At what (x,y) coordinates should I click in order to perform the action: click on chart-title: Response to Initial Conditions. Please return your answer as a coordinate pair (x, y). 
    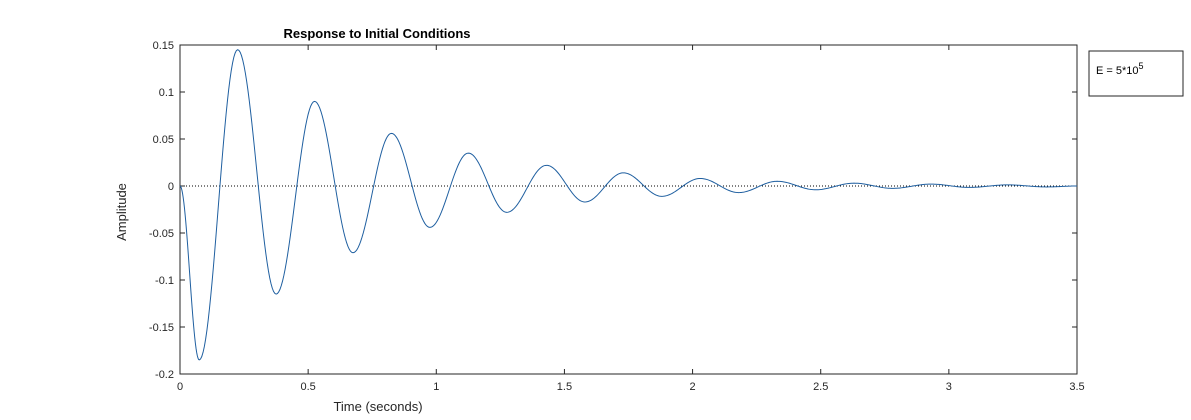
    Looking at the image, I should click on (376, 33).